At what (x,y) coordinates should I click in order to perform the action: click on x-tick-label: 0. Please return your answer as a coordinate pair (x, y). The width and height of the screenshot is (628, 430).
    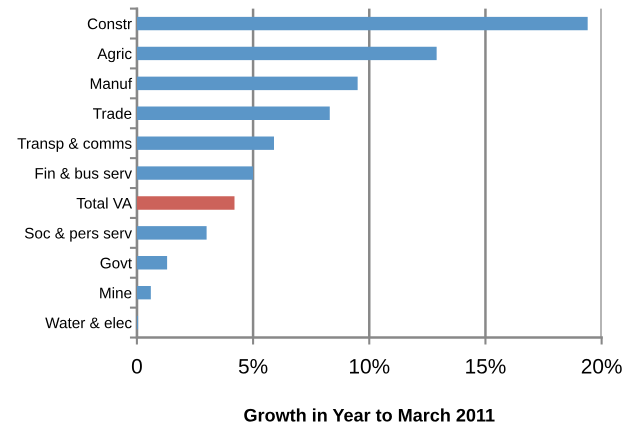
    Looking at the image, I should click on (137, 366).